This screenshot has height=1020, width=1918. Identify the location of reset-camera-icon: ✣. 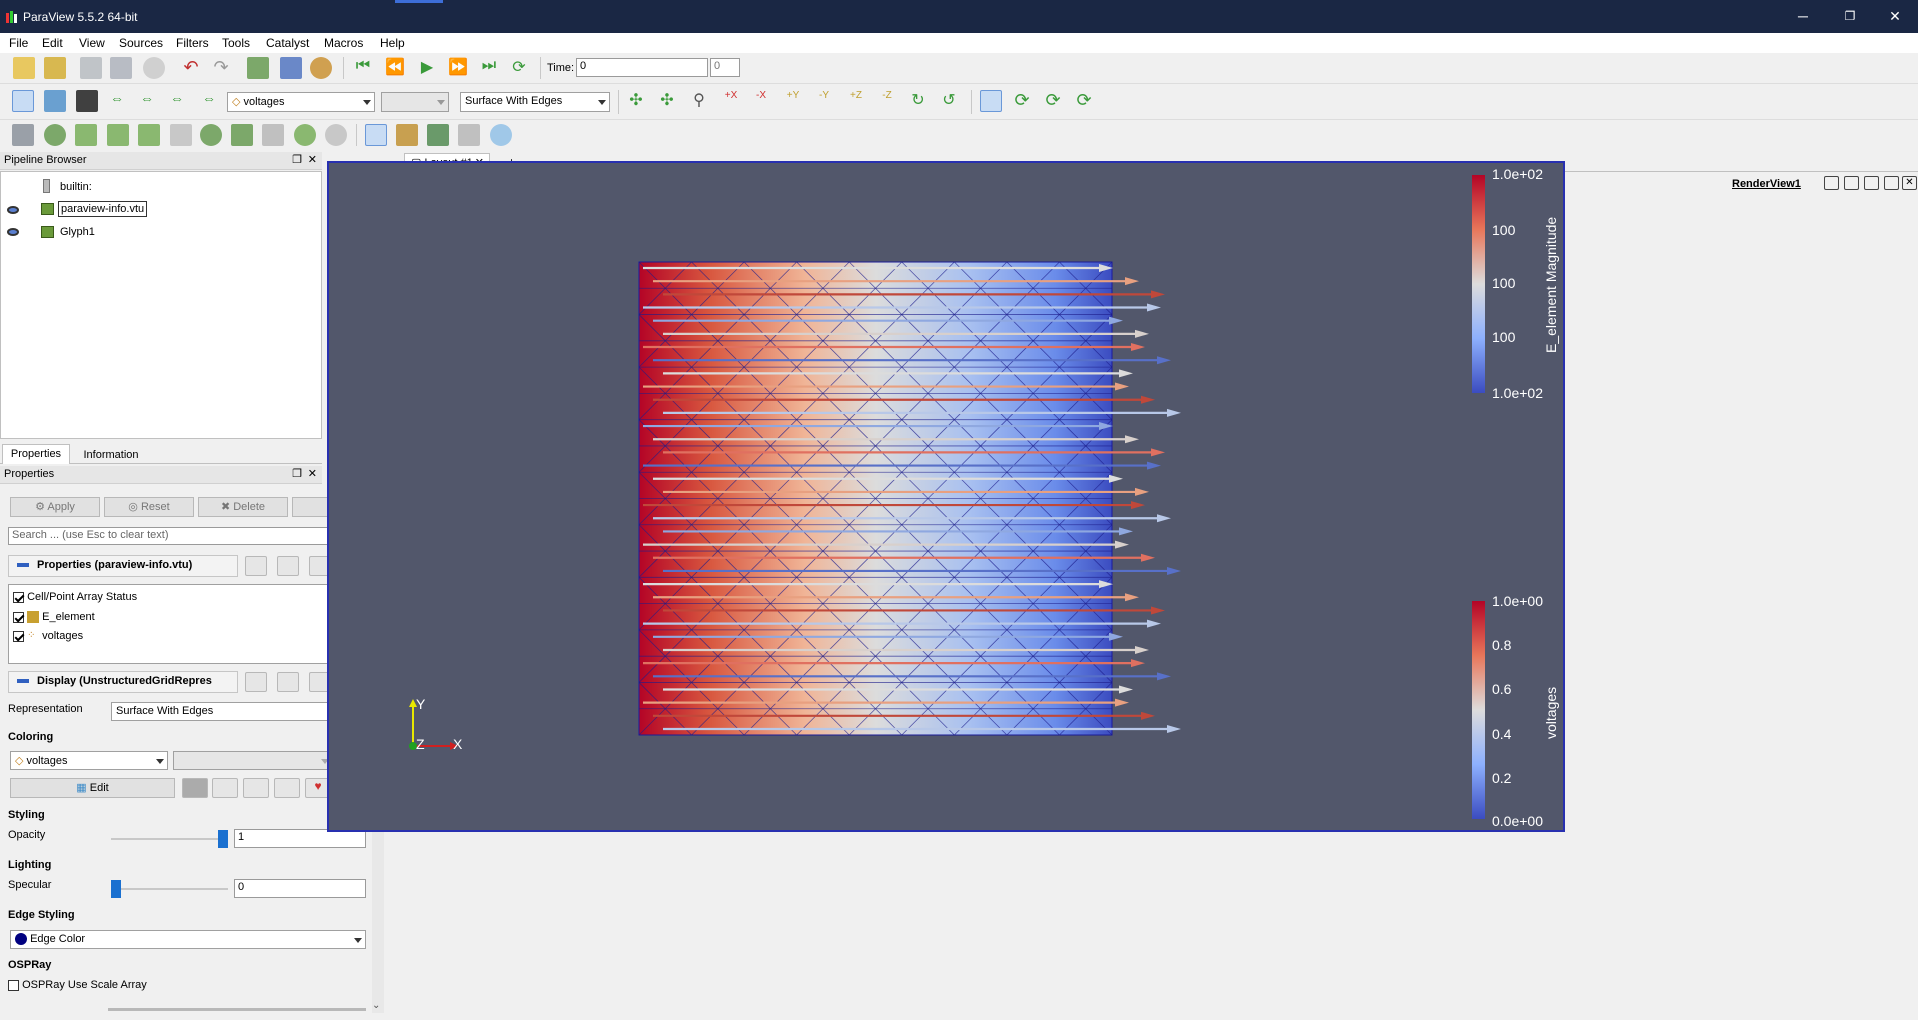
(636, 100).